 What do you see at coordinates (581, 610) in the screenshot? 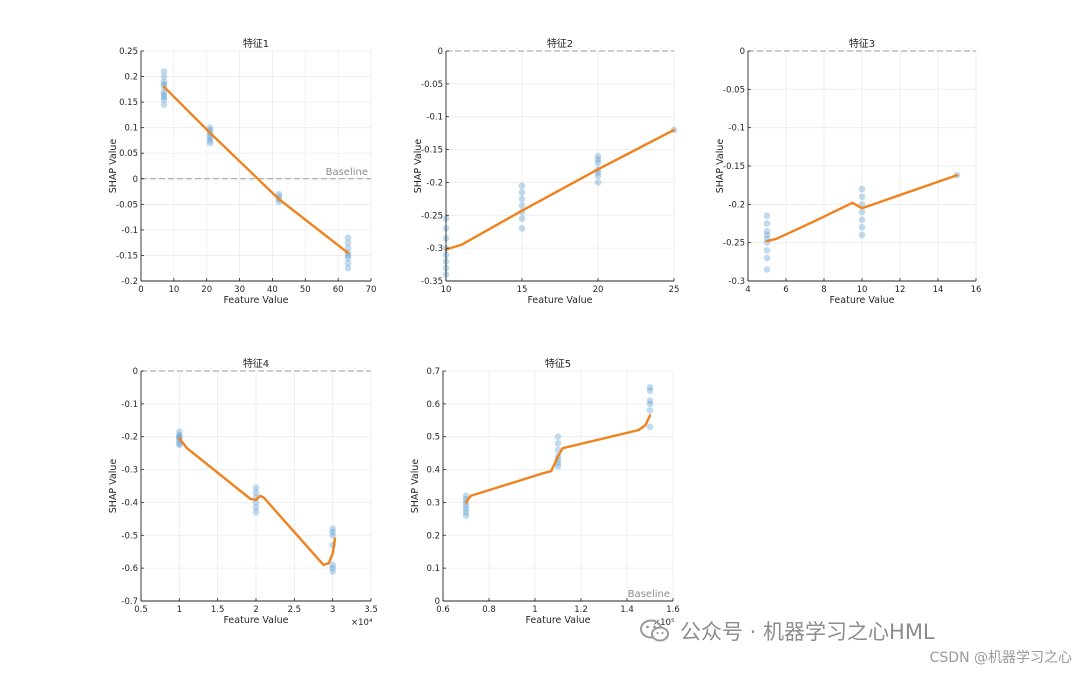
I see `x-tick-label: 1.2` at bounding box center [581, 610].